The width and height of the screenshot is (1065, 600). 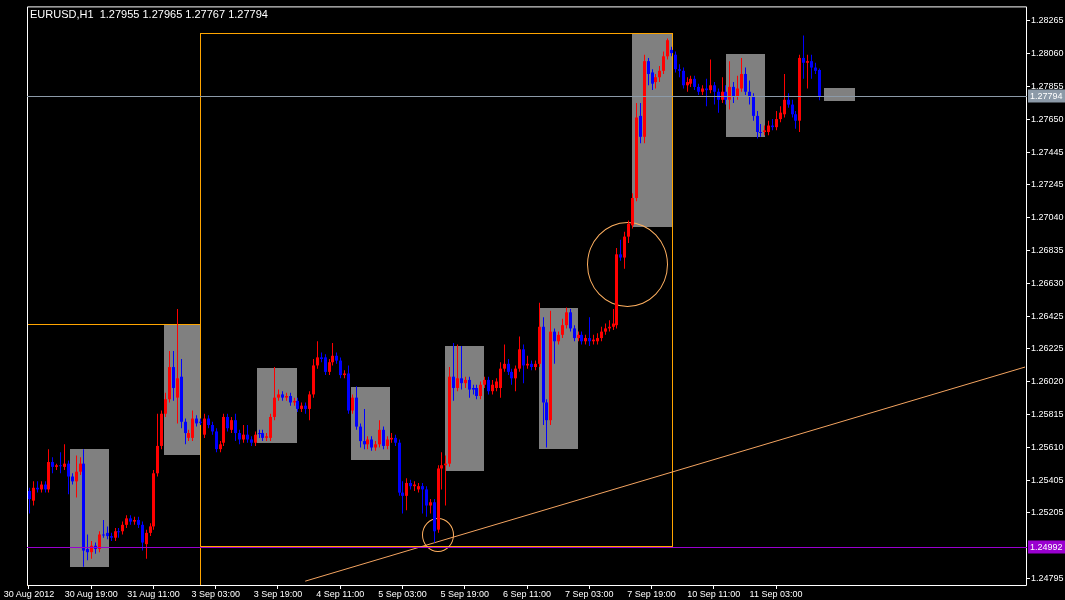 What do you see at coordinates (1047, 414) in the screenshot?
I see `y-tick-label: 1.25815` at bounding box center [1047, 414].